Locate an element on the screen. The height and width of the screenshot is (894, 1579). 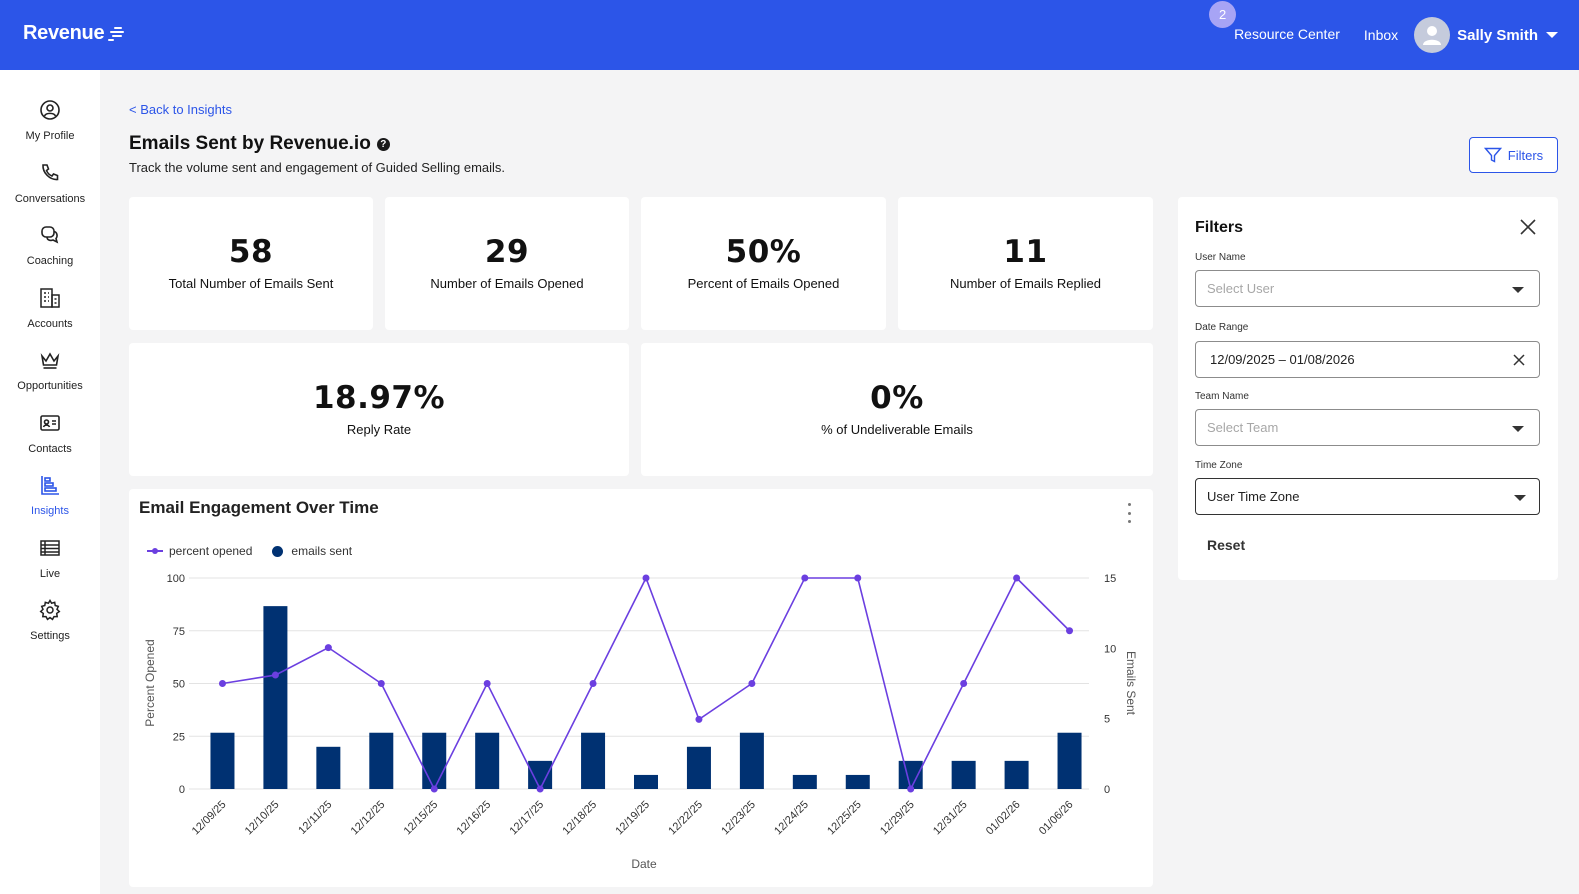
date-range-label: Date Range is located at coordinates (1222, 327).